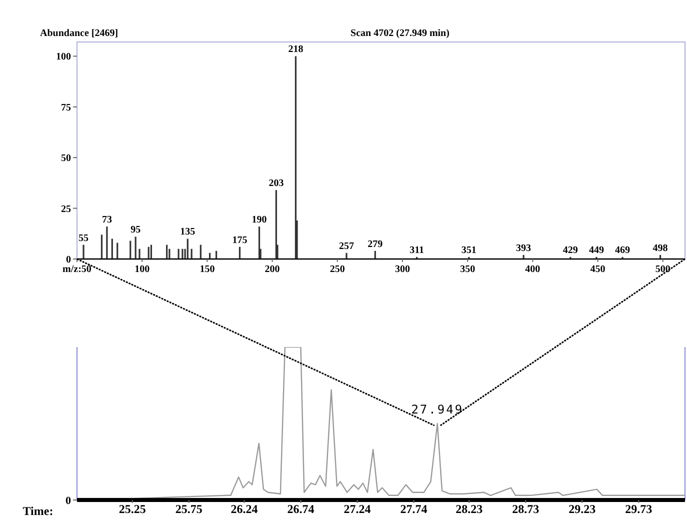 This screenshot has width=687, height=527. What do you see at coordinates (468, 269) in the screenshot?
I see `x-tick-label: 350` at bounding box center [468, 269].